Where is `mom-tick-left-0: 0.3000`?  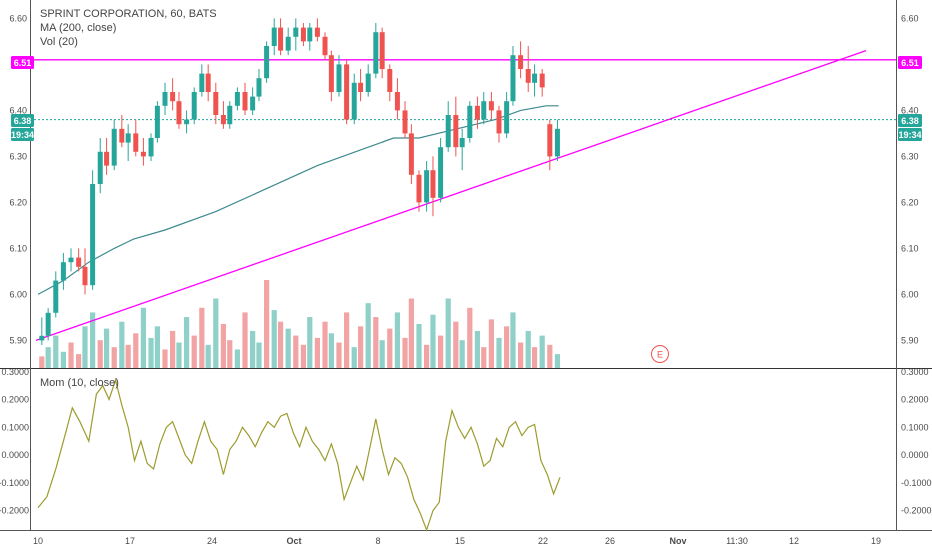
mom-tick-left-0: 0.3000 is located at coordinates (15, 372).